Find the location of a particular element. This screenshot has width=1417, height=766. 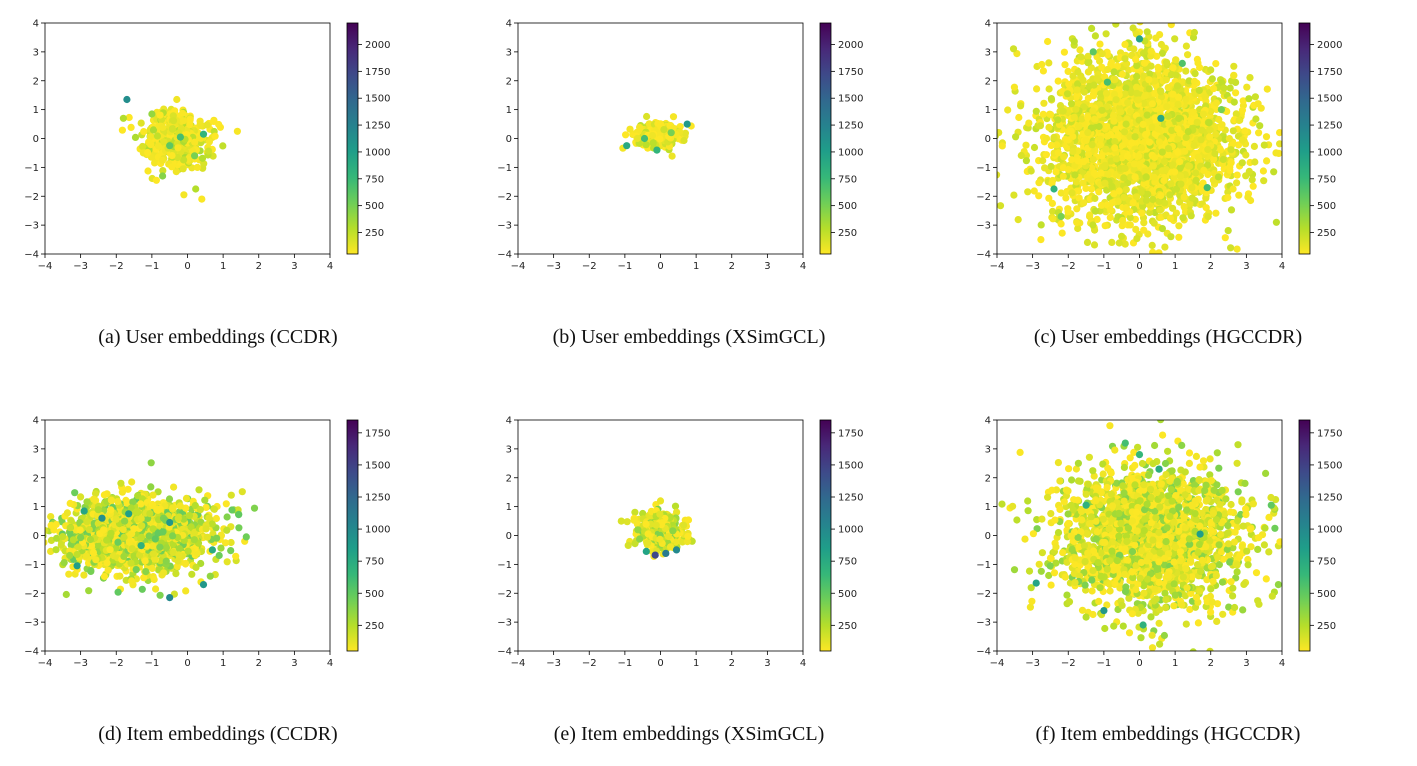

x-tick-label: 0 is located at coordinates (1139, 266).